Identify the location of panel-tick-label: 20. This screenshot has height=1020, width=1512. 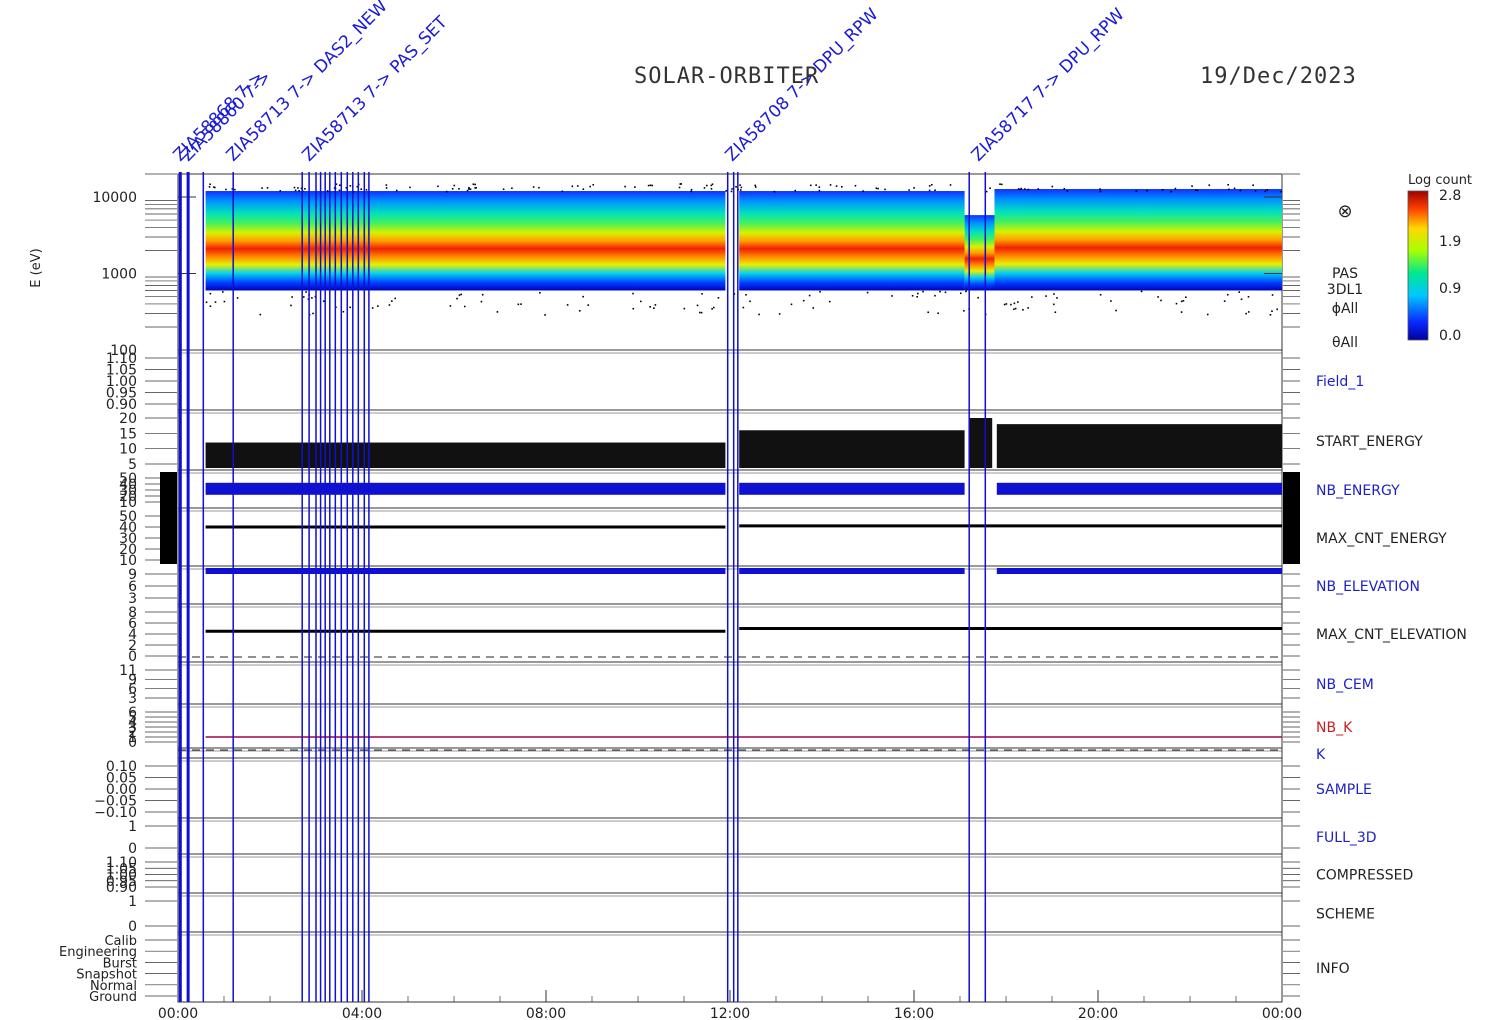
(128, 550).